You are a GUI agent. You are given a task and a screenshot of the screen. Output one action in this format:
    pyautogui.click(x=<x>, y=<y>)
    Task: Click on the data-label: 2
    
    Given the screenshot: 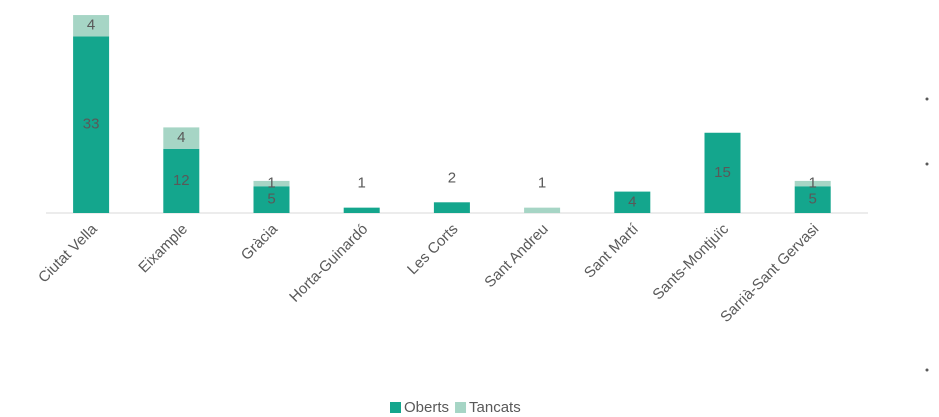 What is the action you would take?
    pyautogui.click(x=452, y=177)
    